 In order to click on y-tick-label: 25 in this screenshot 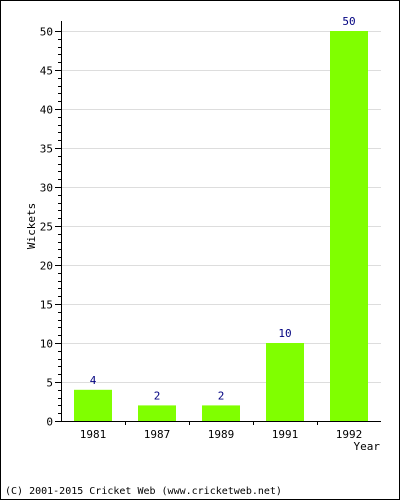, I will do `click(46, 227)`.